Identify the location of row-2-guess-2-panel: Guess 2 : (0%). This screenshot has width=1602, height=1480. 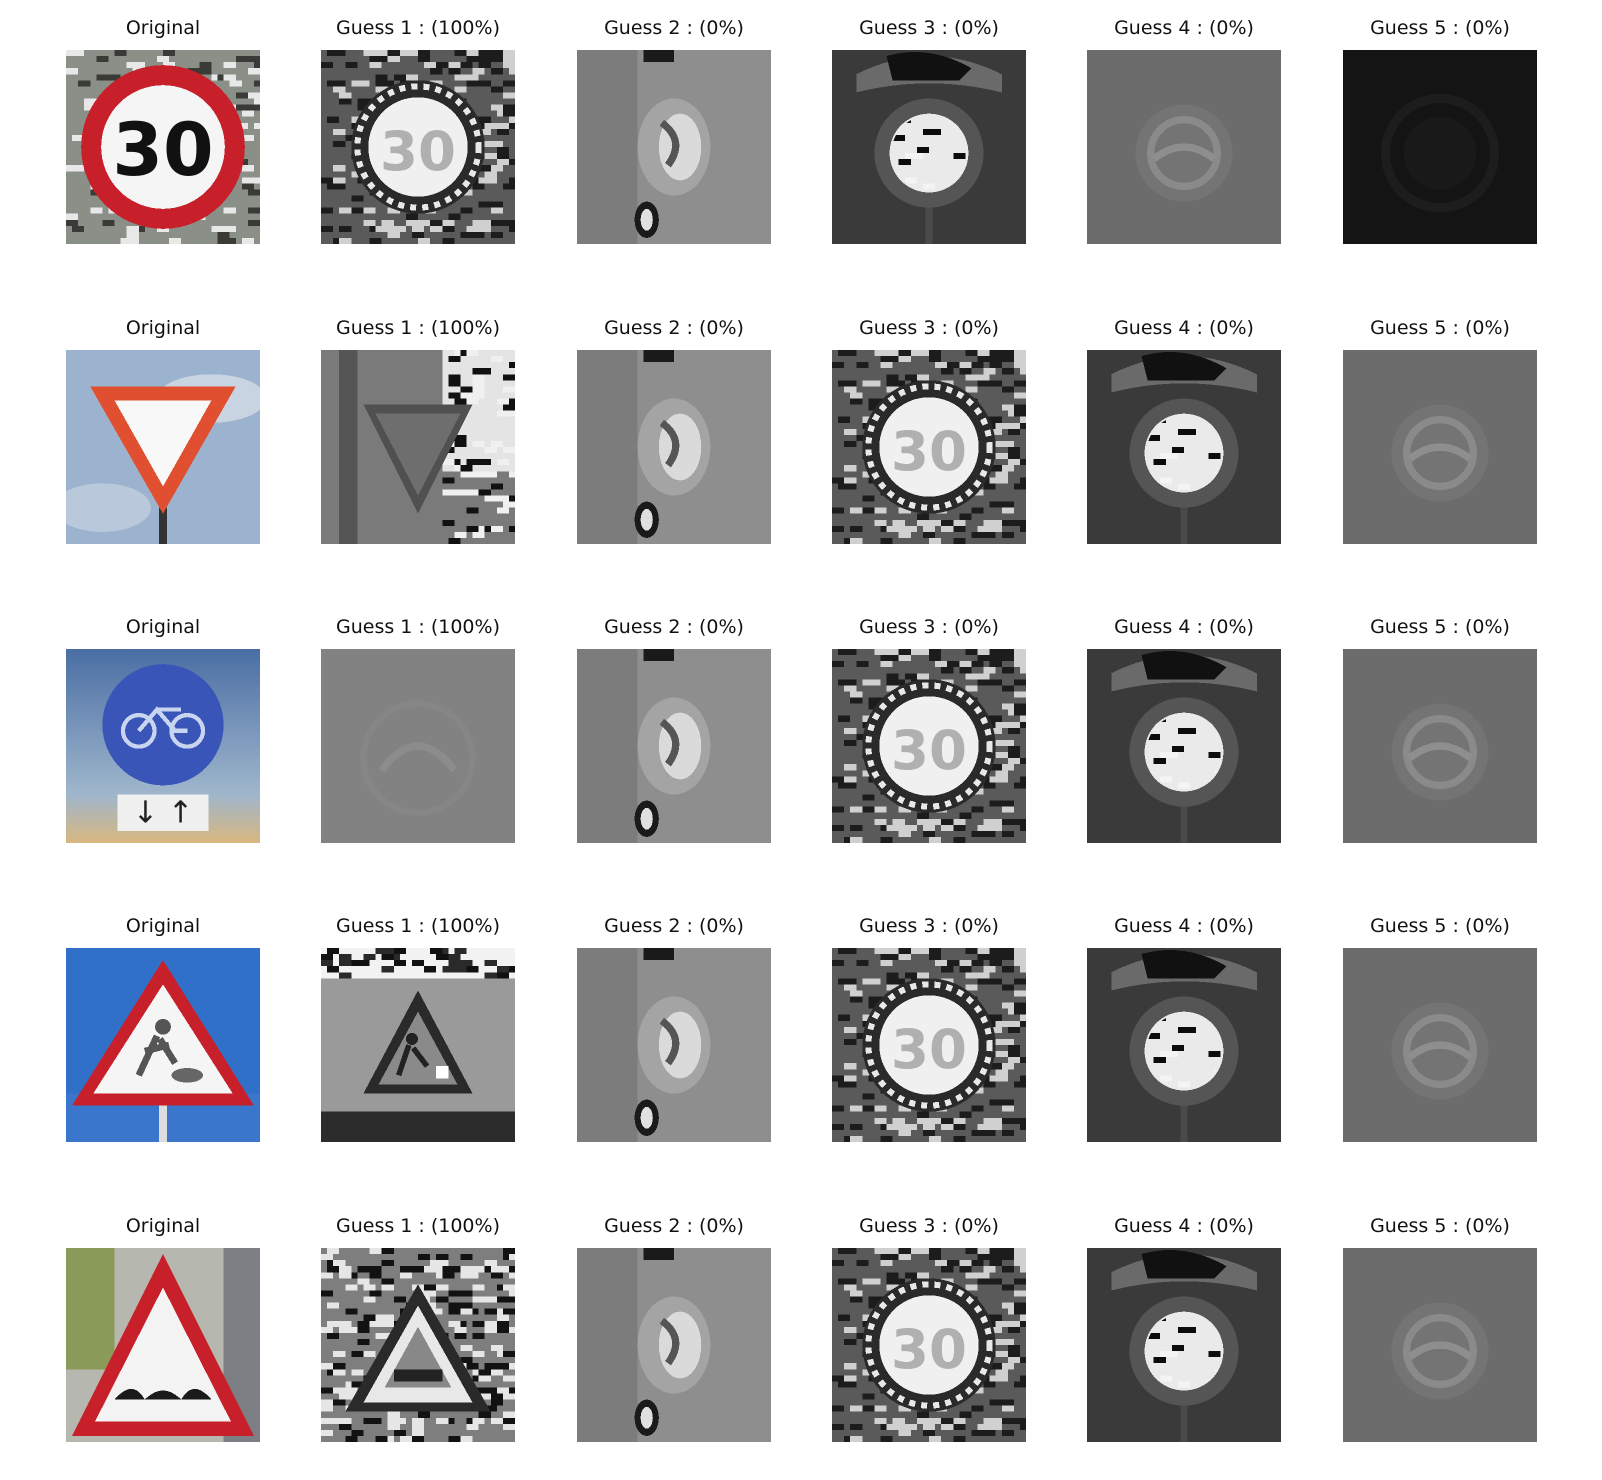
(674, 429).